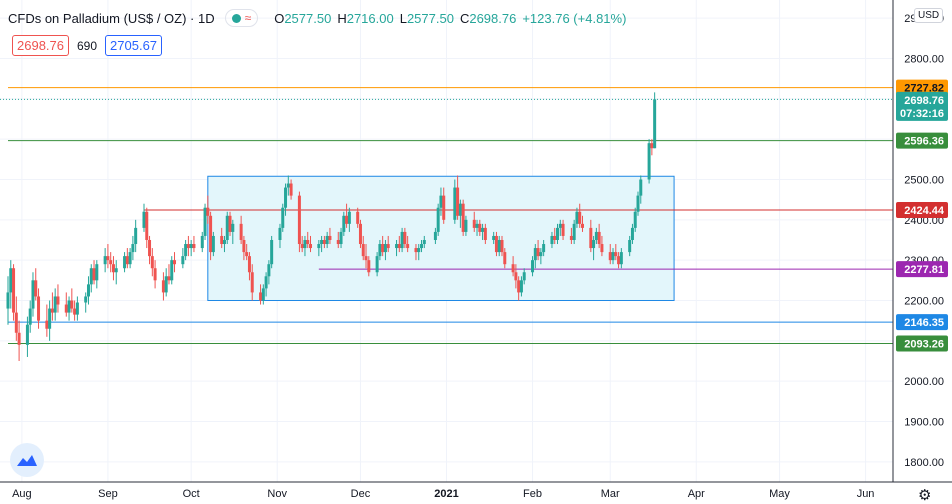 The width and height of the screenshot is (952, 504). What do you see at coordinates (27, 460) in the screenshot?
I see `tradingview-logo-icon` at bounding box center [27, 460].